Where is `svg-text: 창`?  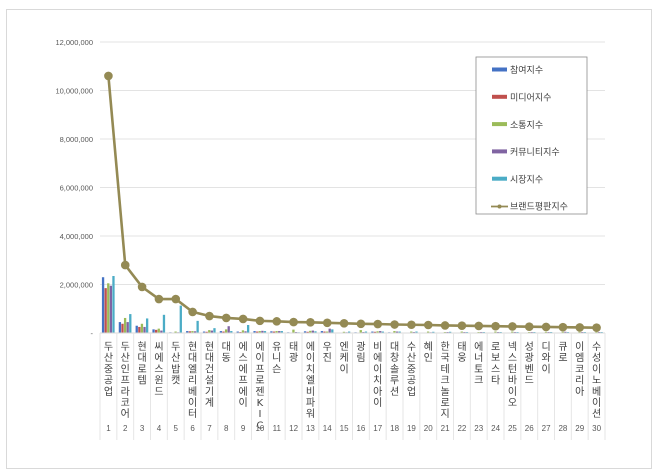
svg-text: 창 is located at coordinates (394, 358).